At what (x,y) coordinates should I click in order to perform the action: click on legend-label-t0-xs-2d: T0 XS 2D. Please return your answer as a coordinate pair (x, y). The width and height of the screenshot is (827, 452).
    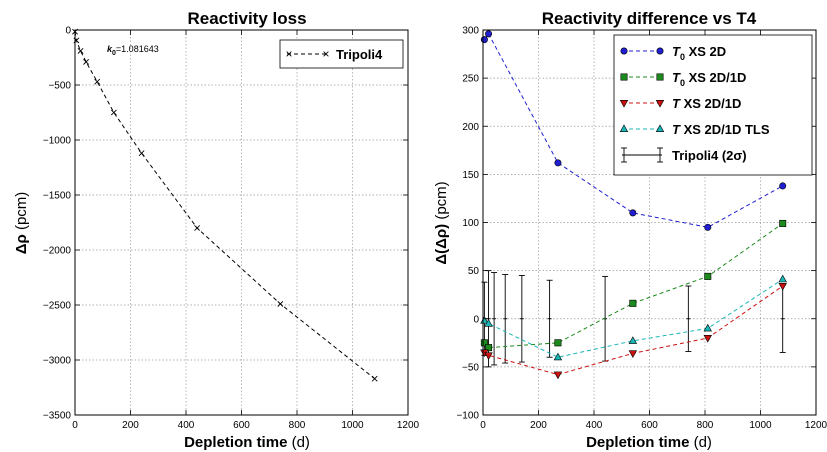
    Looking at the image, I should click on (699, 53).